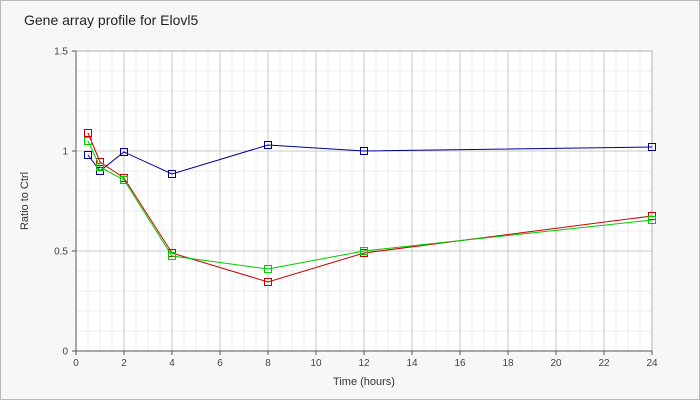  What do you see at coordinates (364, 382) in the screenshot?
I see `x-axis-label: Time (hours)` at bounding box center [364, 382].